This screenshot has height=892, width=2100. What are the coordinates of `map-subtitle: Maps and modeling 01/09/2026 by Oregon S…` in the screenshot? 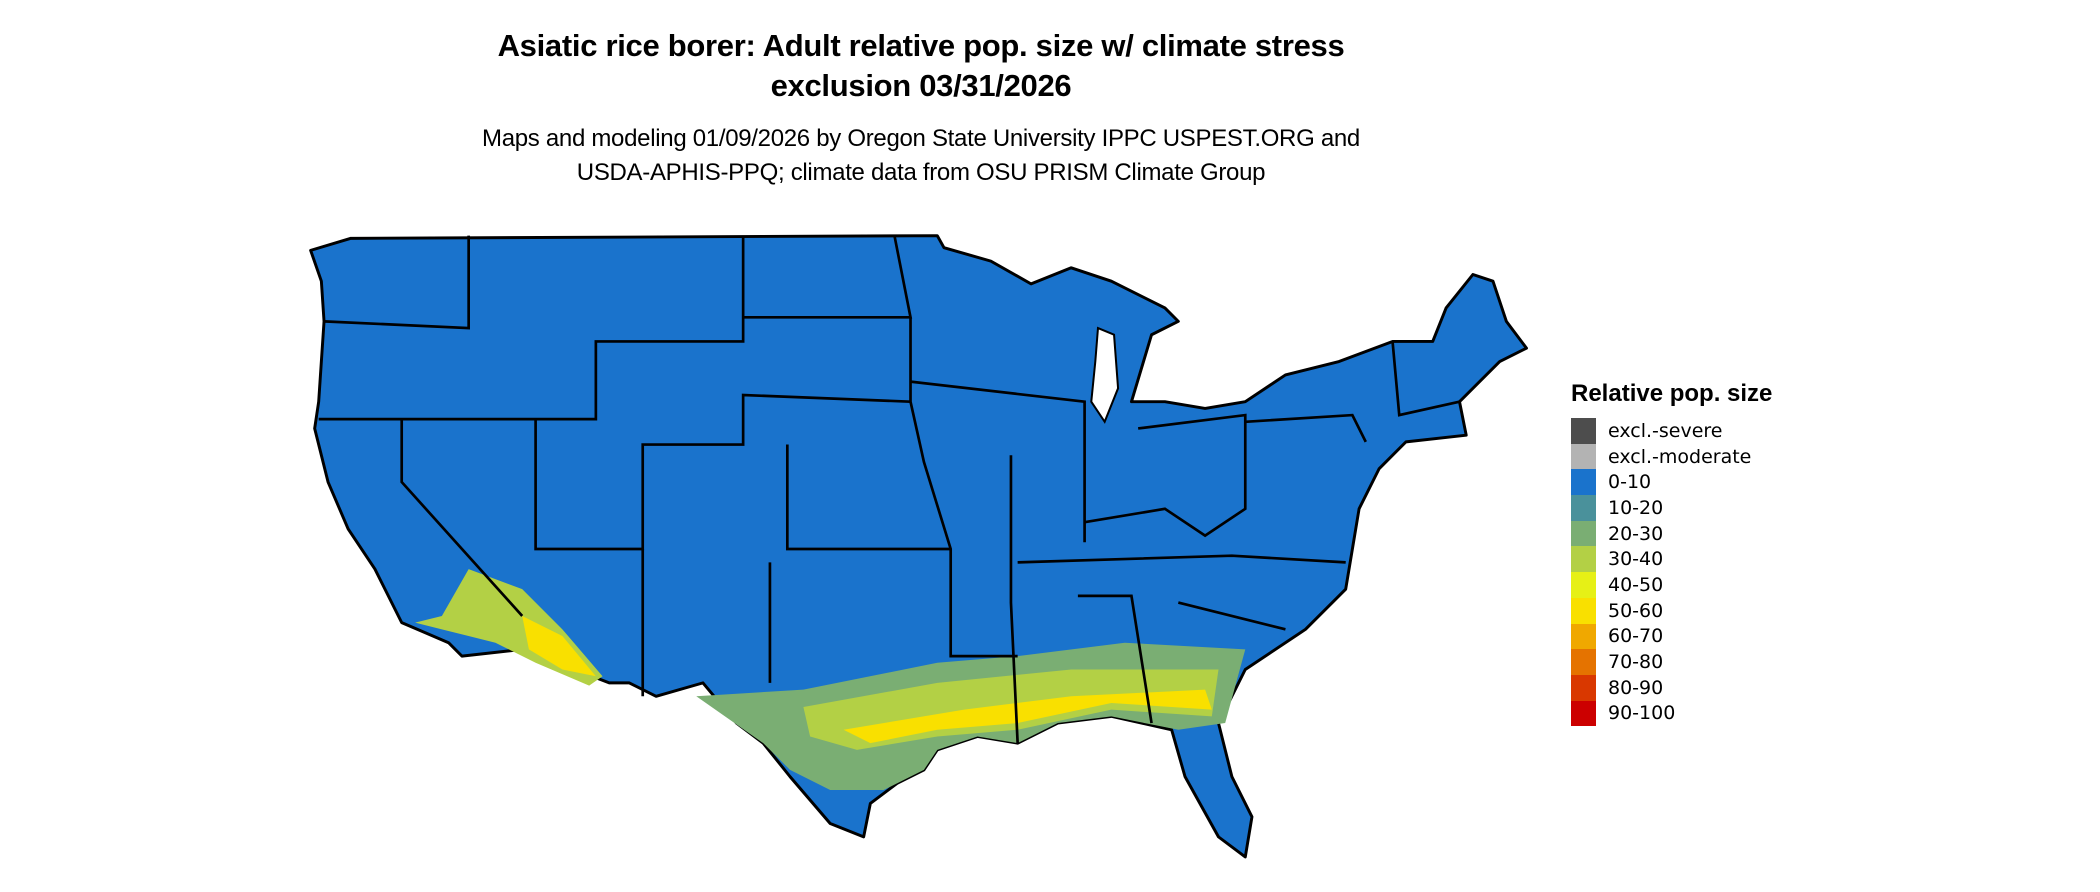 It's located at (921, 156).